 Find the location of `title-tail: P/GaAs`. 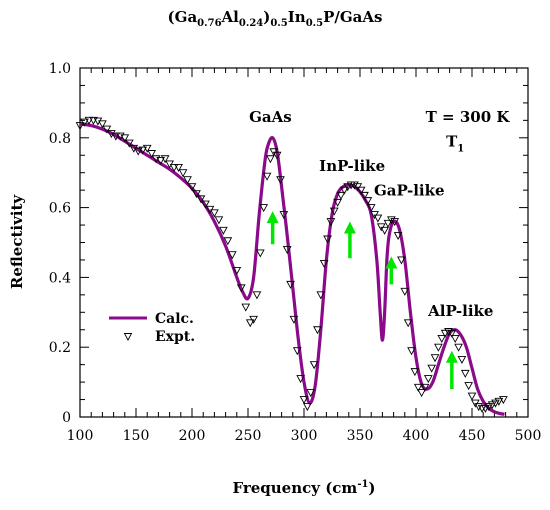

title-tail: P/GaAs is located at coordinates (352, 17).